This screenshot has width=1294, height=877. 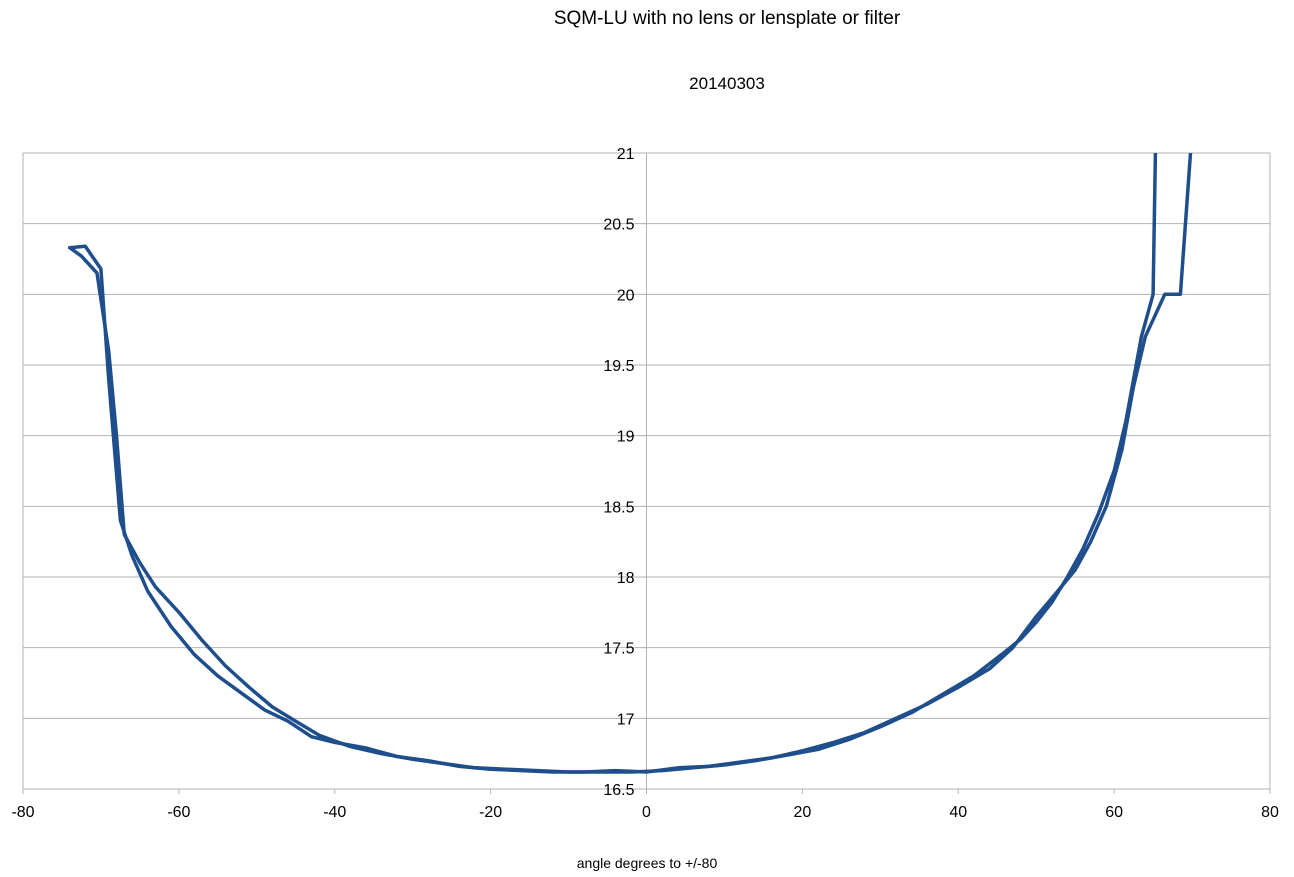 What do you see at coordinates (618, 366) in the screenshot?
I see `y-tick-label: 19.5` at bounding box center [618, 366].